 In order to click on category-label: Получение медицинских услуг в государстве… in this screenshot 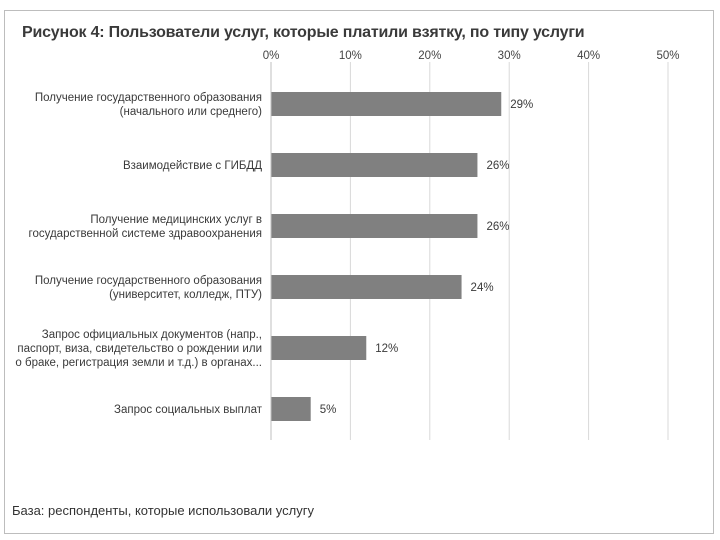, I will do `click(145, 227)`.